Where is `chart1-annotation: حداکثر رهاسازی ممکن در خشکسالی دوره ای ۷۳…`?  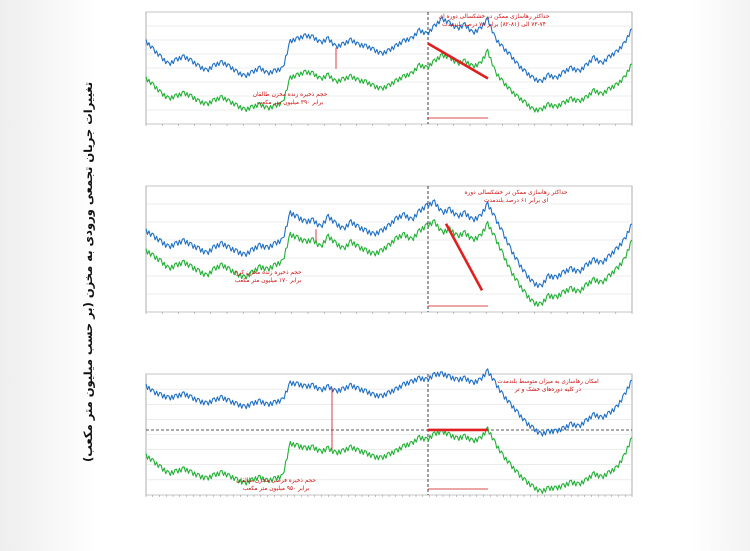
chart1-annotation: حداکثر رهاسازی ممکن در خشکسالی دوره ای ۷۳… is located at coordinates (494, 20).